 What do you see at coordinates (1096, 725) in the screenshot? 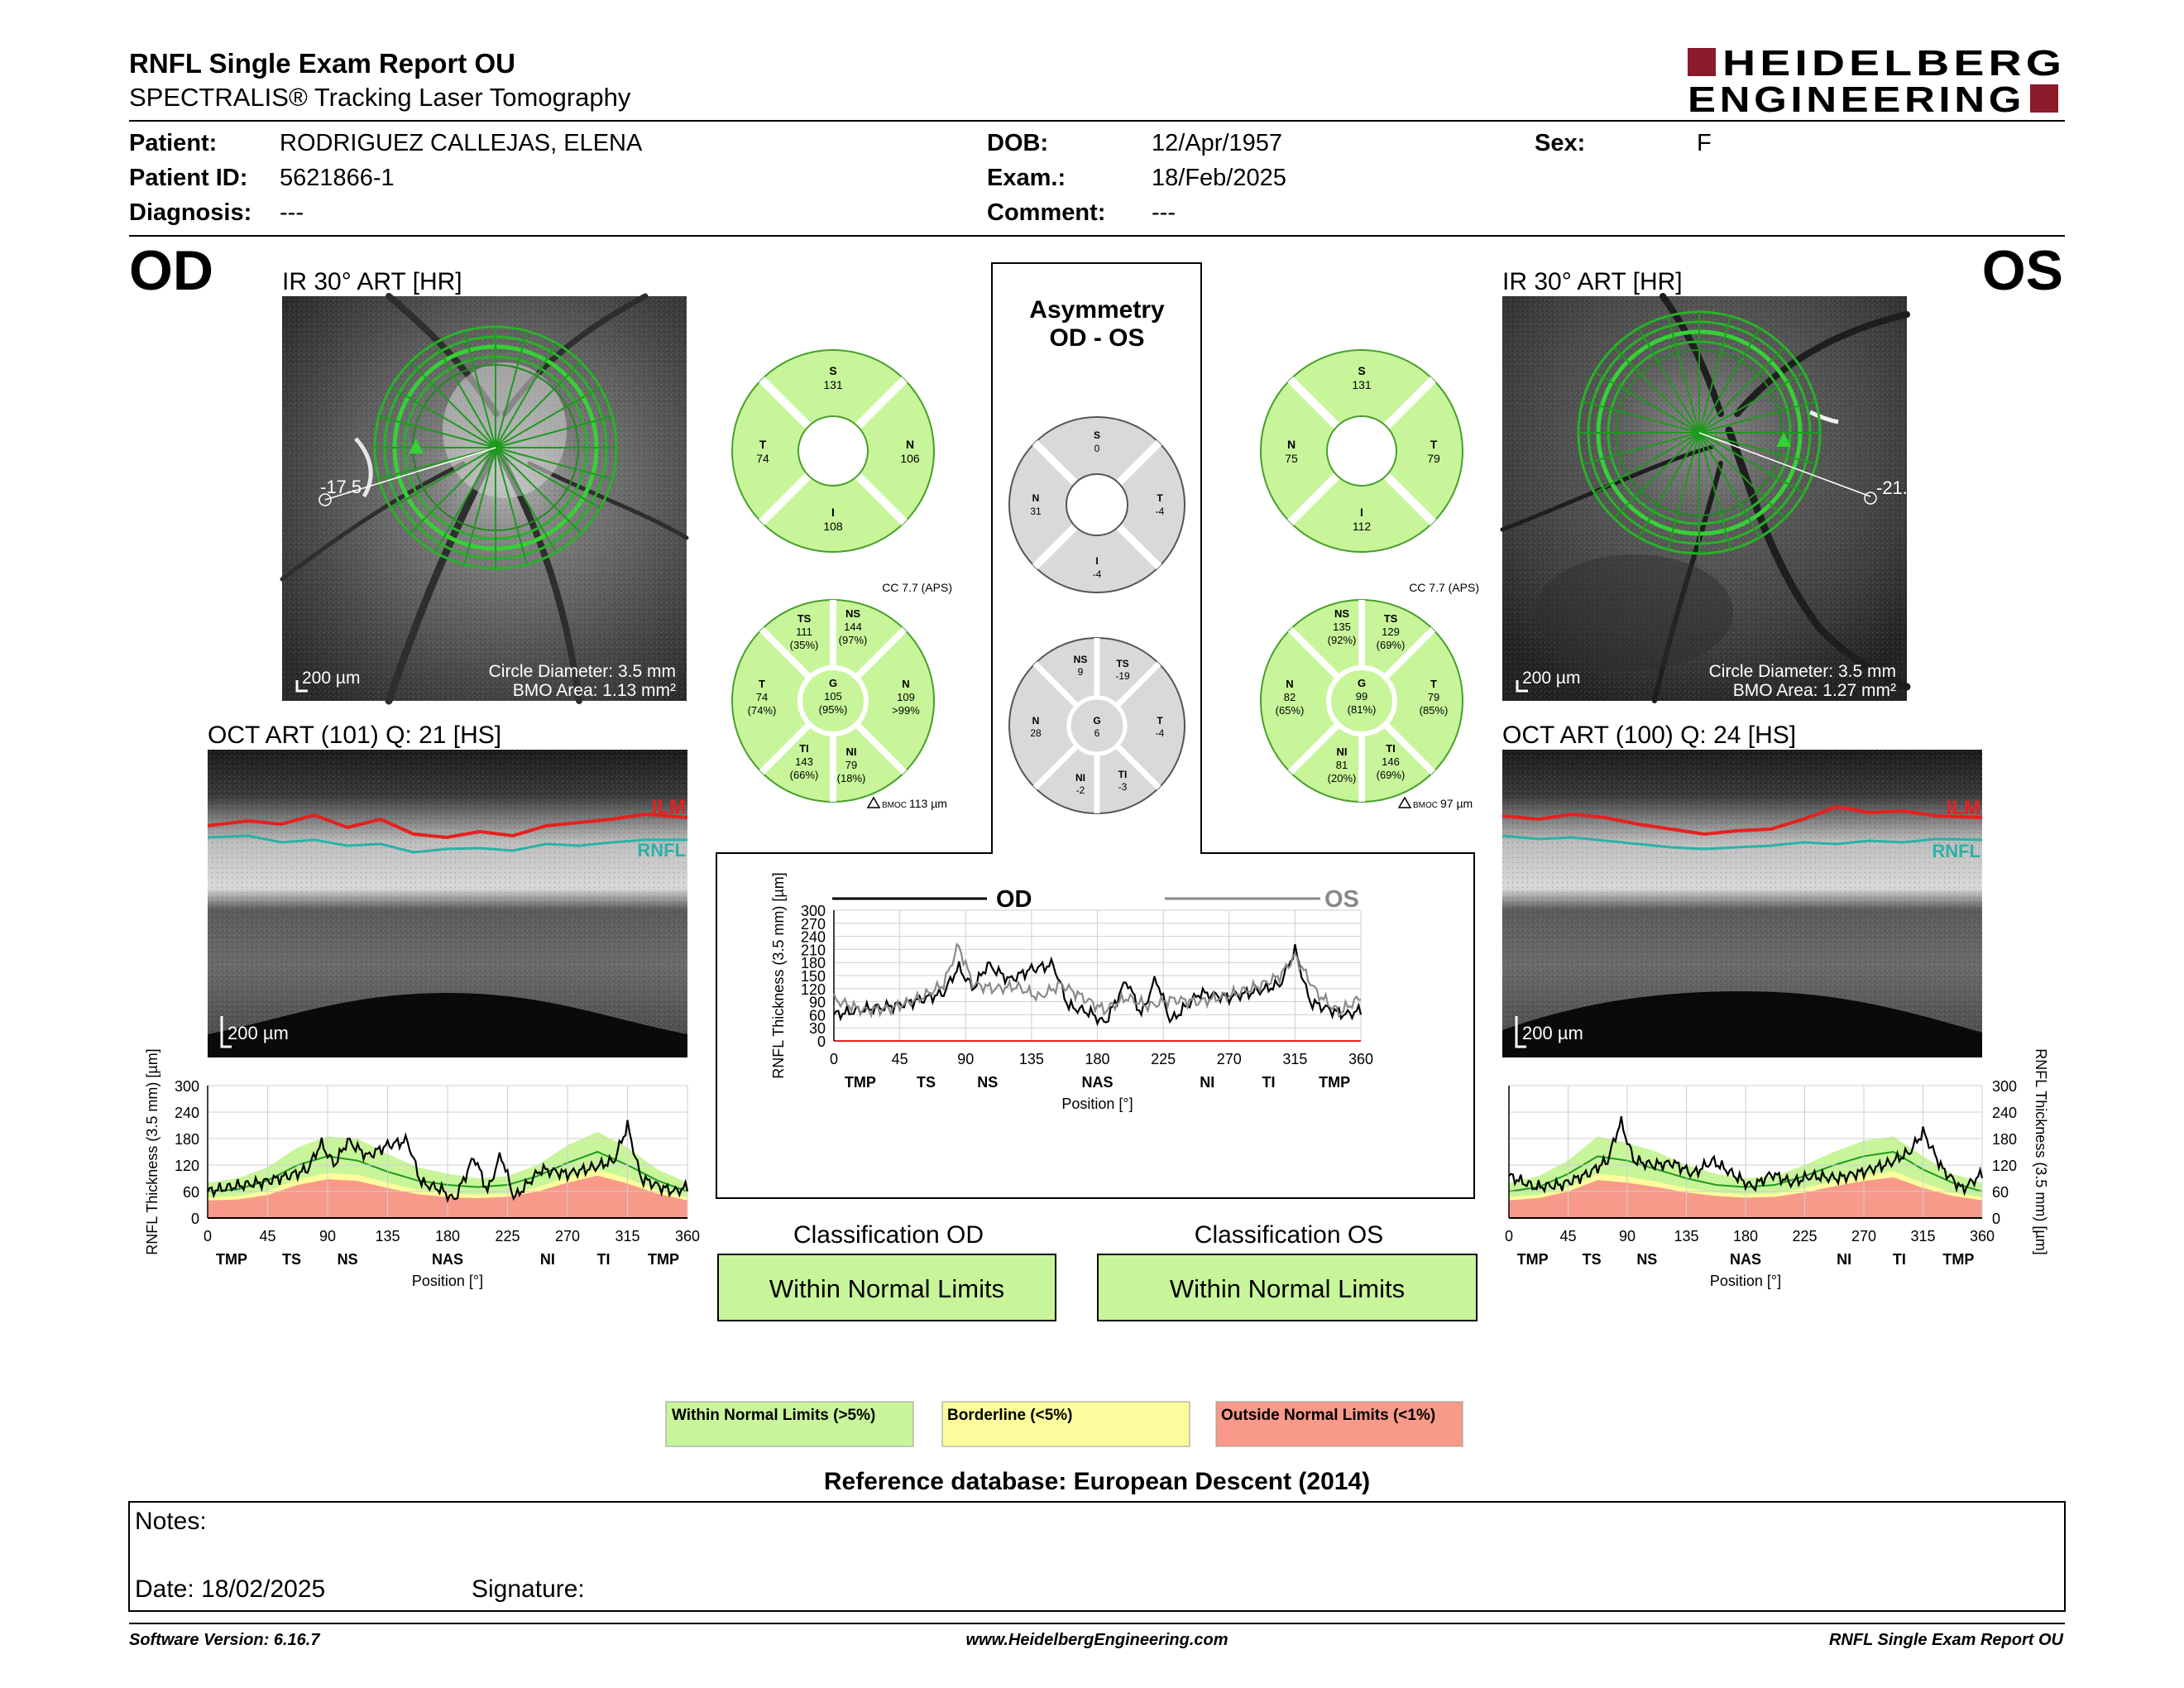
I see `asym-sector-chart: NS 9 TS -19 N 28 G 6 T -4 NI -2 TI -3` at bounding box center [1096, 725].